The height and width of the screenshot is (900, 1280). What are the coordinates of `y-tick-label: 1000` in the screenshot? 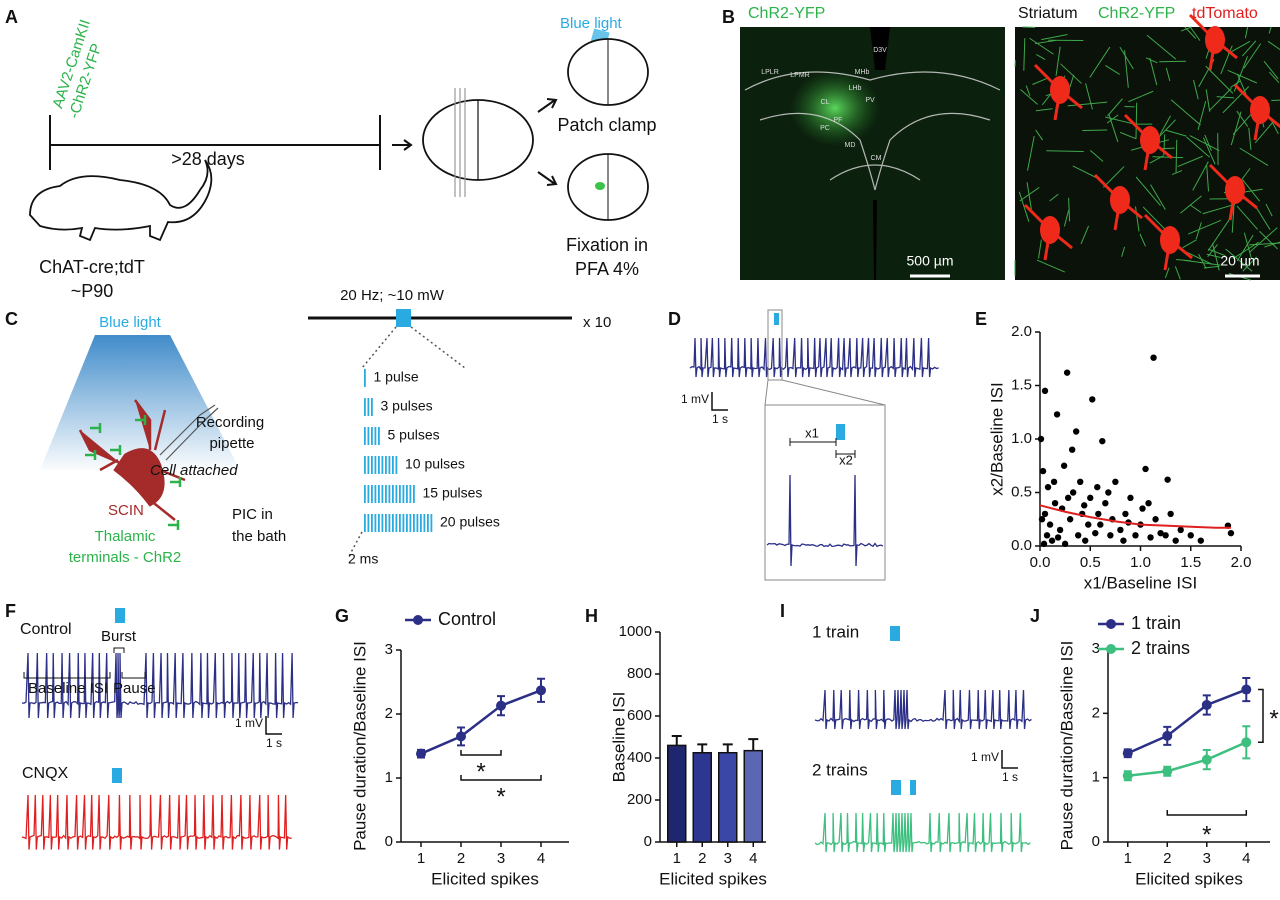 It's located at (635, 631).